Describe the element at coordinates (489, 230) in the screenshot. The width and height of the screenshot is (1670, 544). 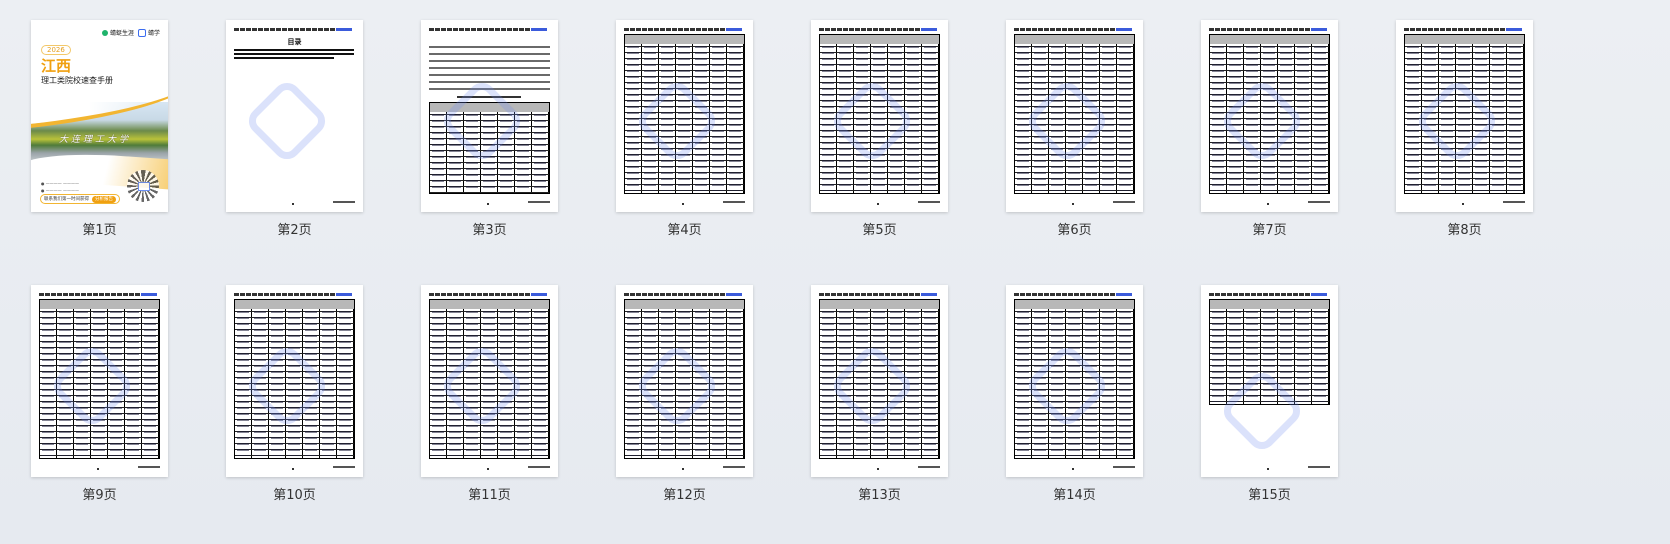
I see `page-label: 第3页` at that location.